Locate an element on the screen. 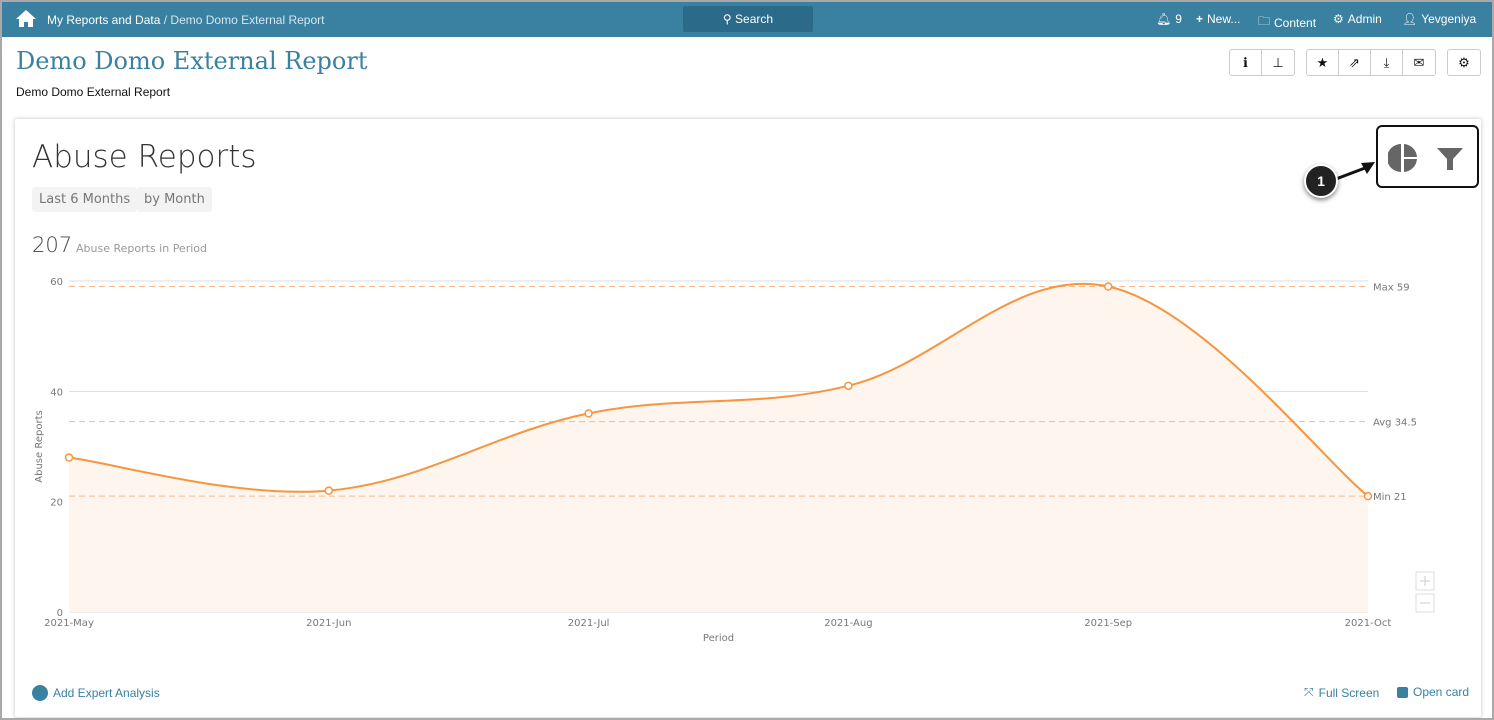  breadcrumb-root: My Reports and Data is located at coordinates (104, 20).